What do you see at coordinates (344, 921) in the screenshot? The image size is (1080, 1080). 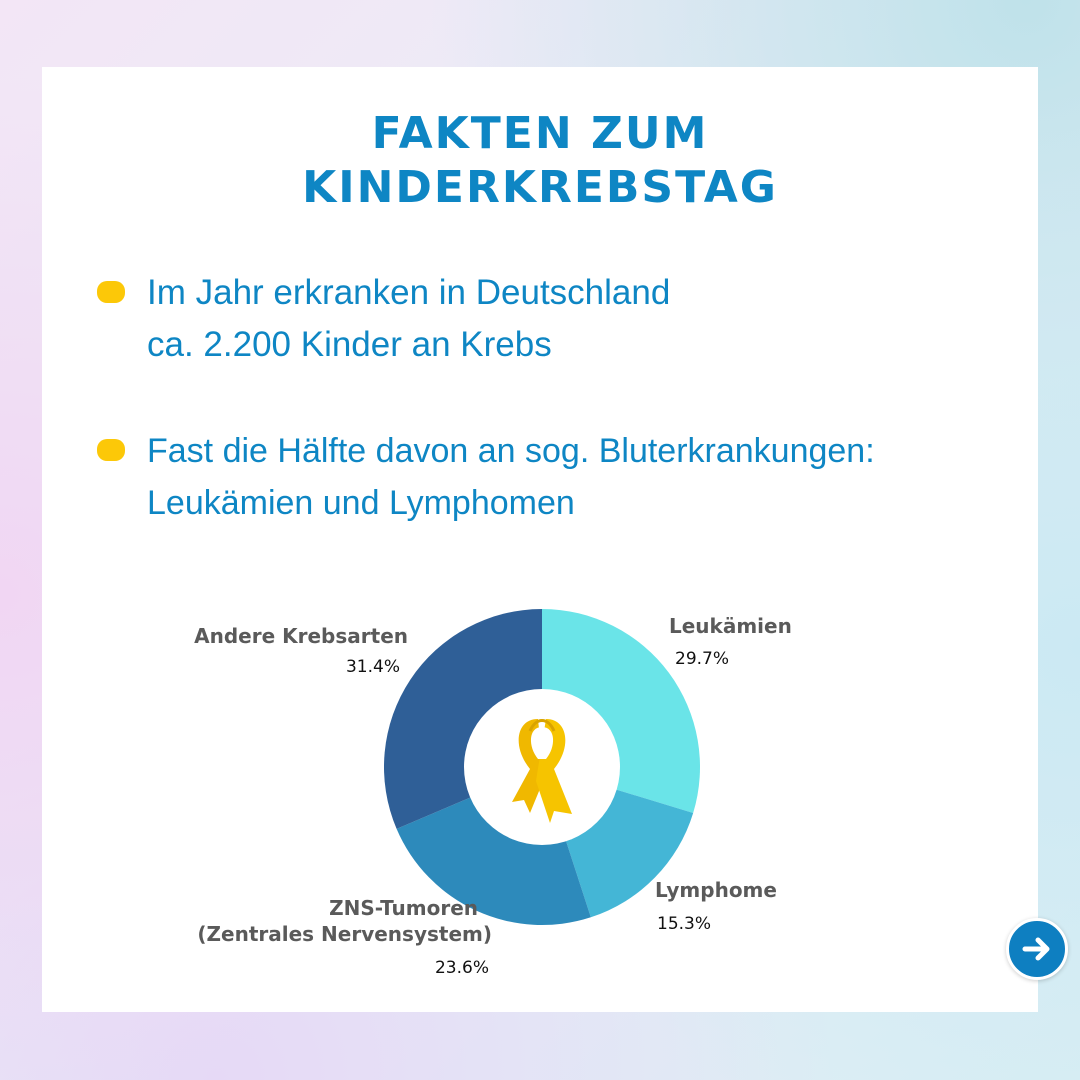 I see `label-zns-tumoren: ZNS-Tumoren (Zentrales Nervensystem)` at bounding box center [344, 921].